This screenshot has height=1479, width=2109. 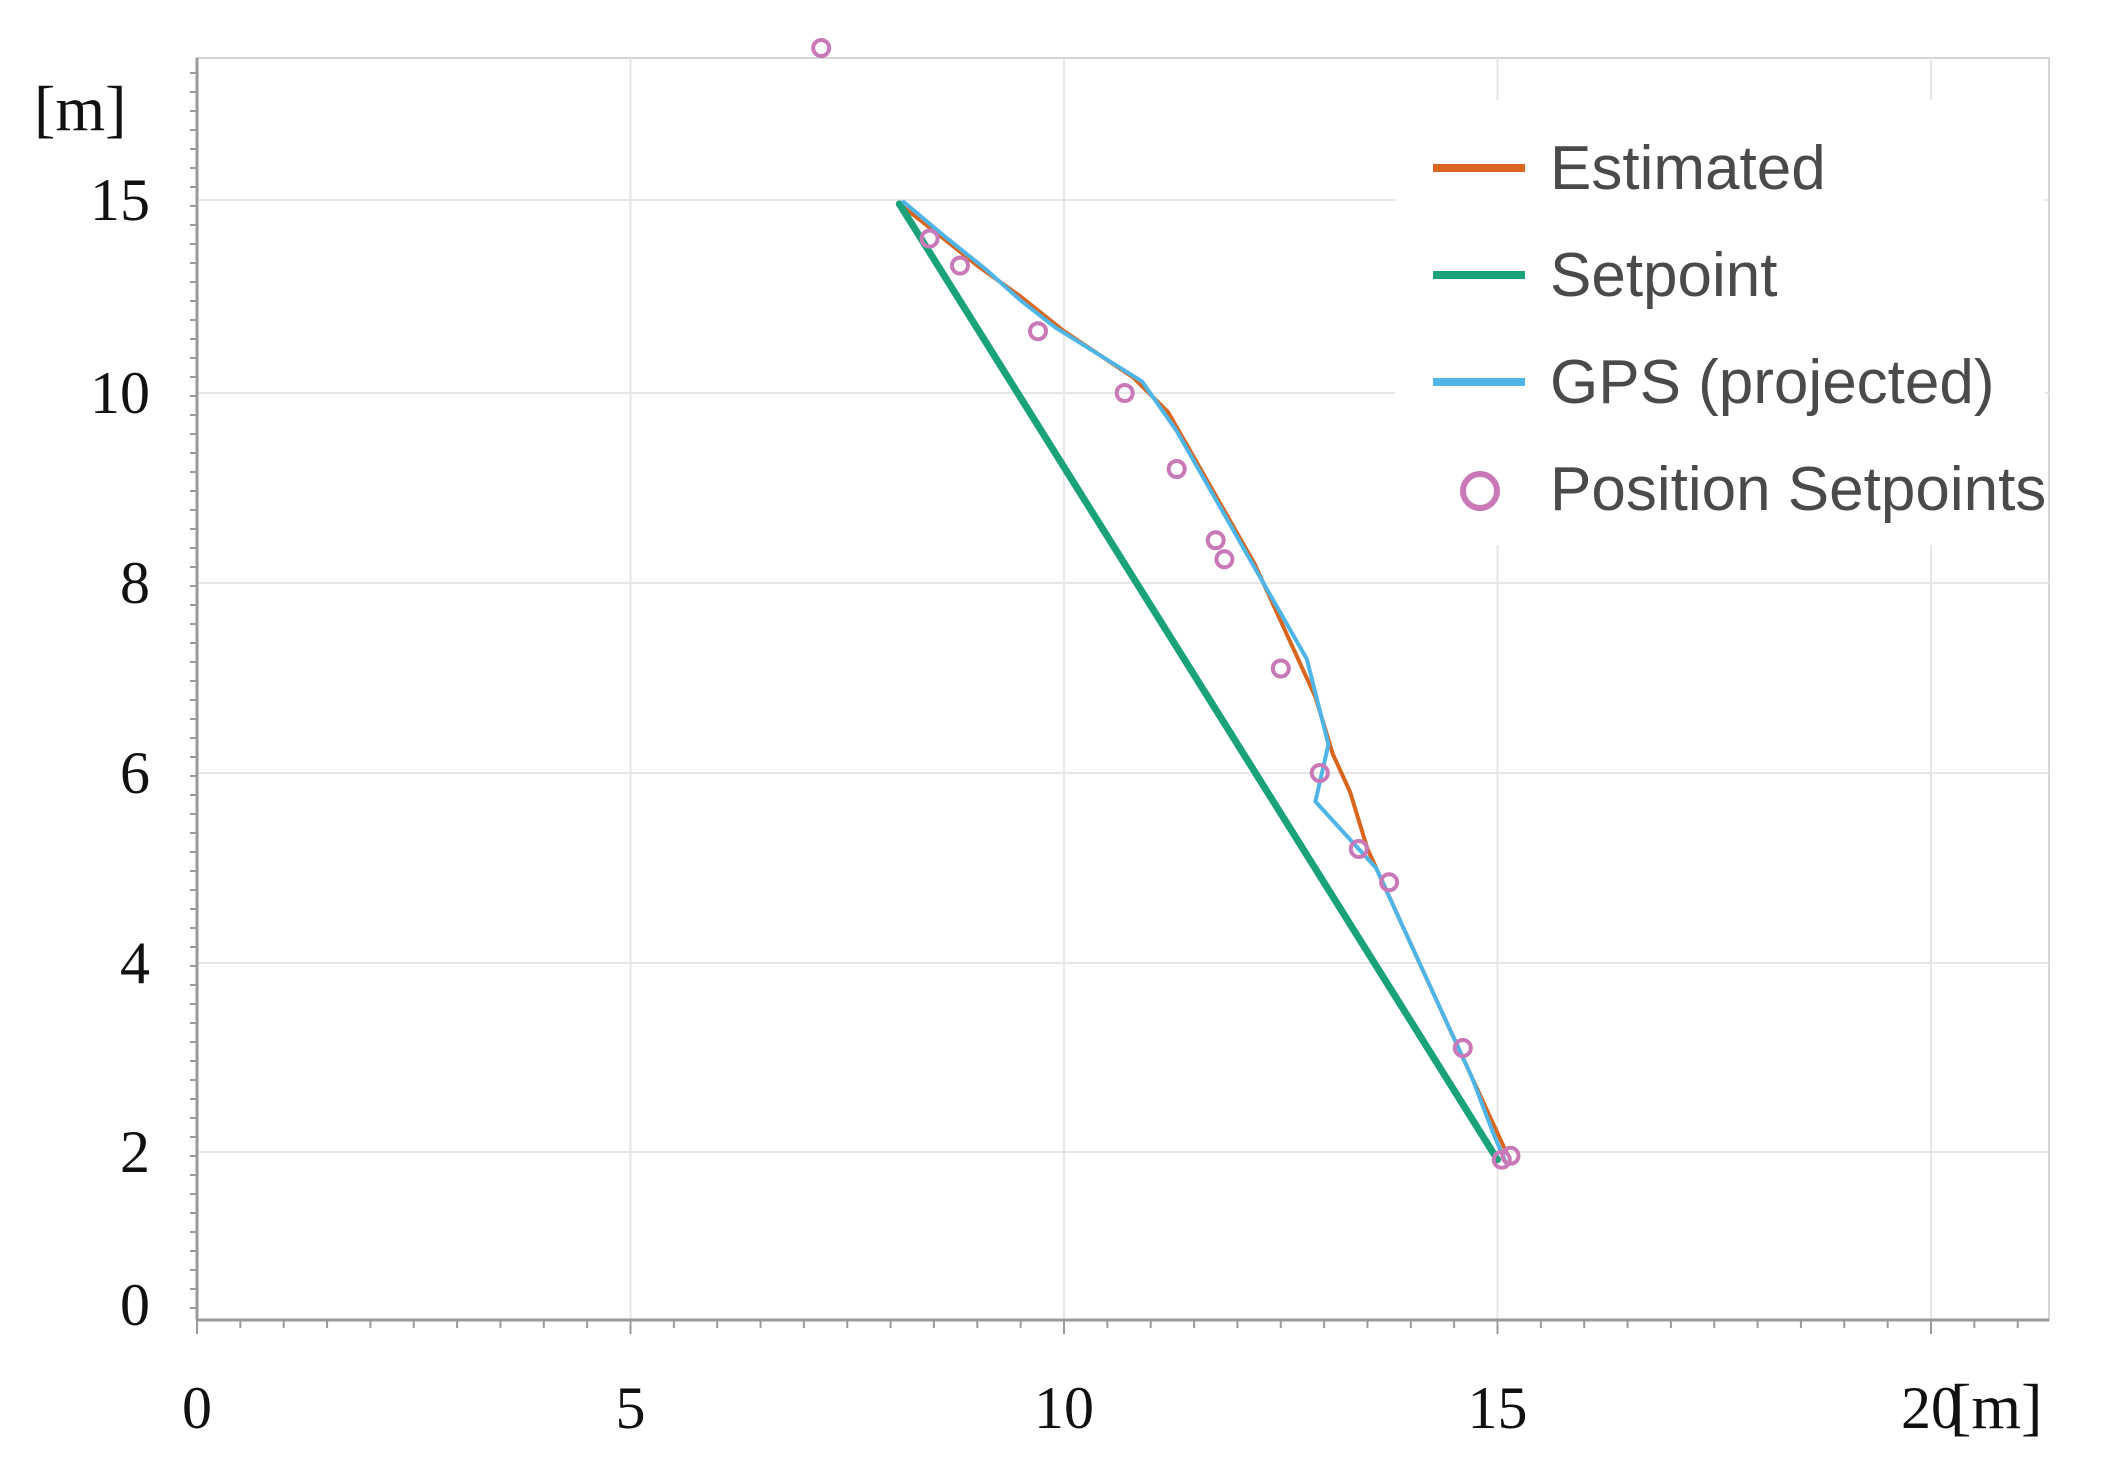 What do you see at coordinates (1064, 1408) in the screenshot?
I see `x-tick-label: 10` at bounding box center [1064, 1408].